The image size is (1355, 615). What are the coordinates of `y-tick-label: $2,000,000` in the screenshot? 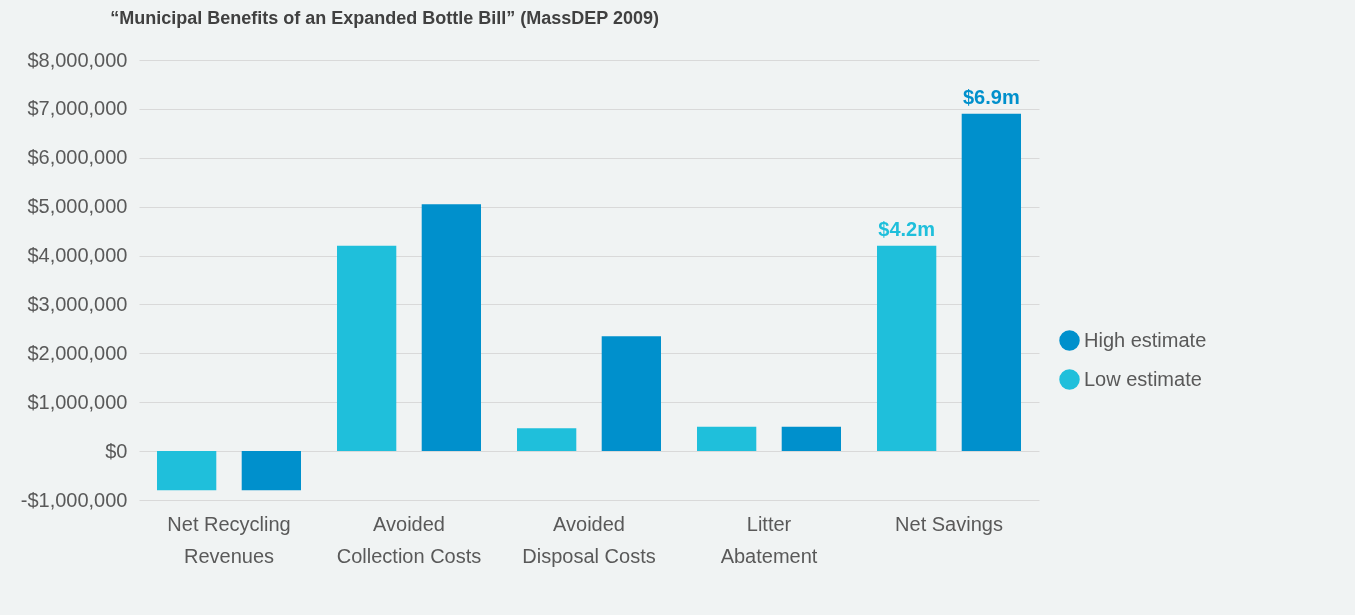 It's located at (77, 352).